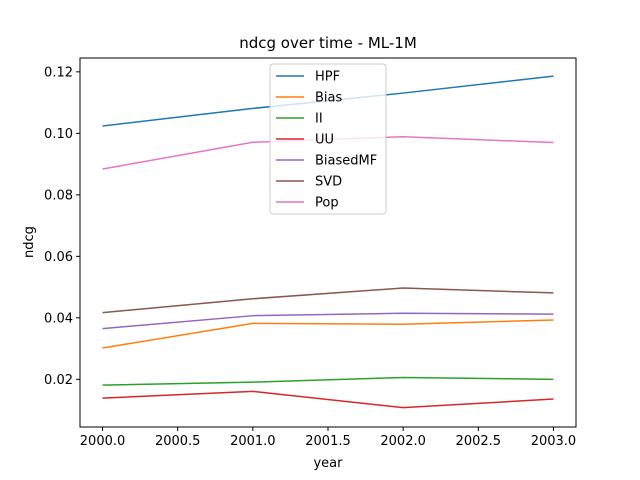  I want to click on series-line-ii, so click(328, 381).